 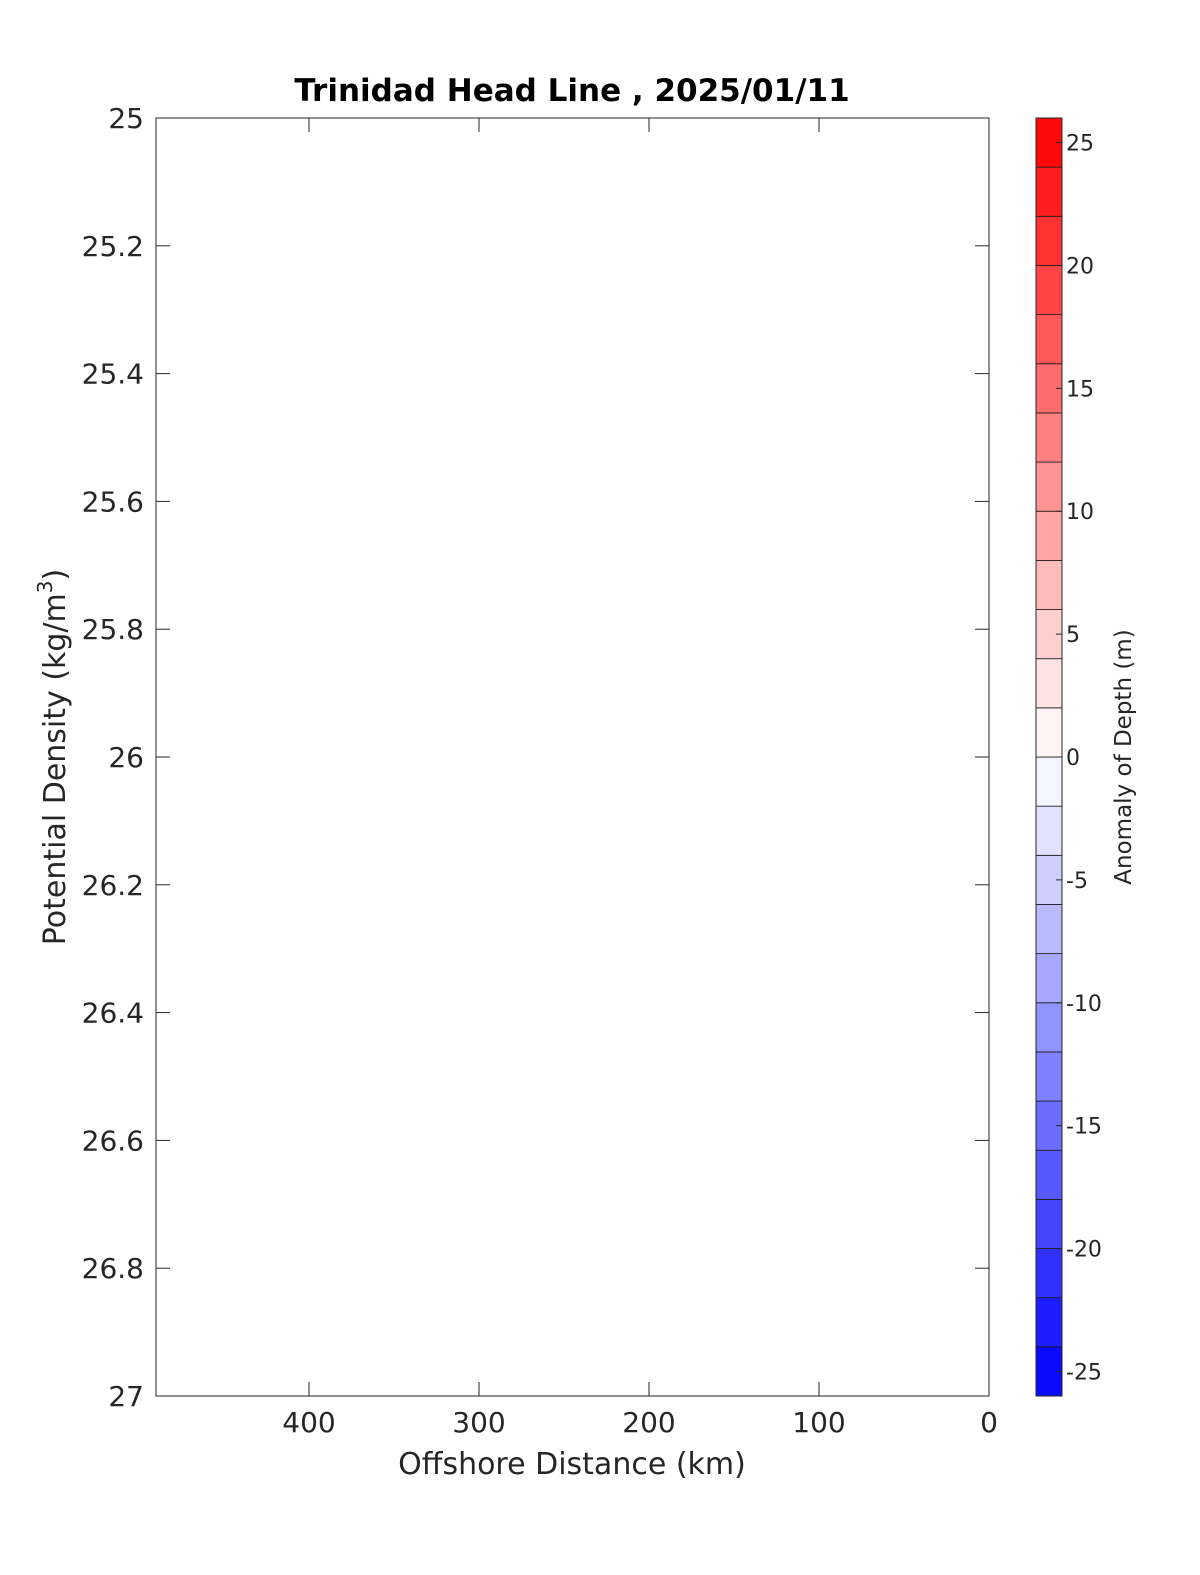 What do you see at coordinates (308, 1422) in the screenshot?
I see `x-tick-label: 400` at bounding box center [308, 1422].